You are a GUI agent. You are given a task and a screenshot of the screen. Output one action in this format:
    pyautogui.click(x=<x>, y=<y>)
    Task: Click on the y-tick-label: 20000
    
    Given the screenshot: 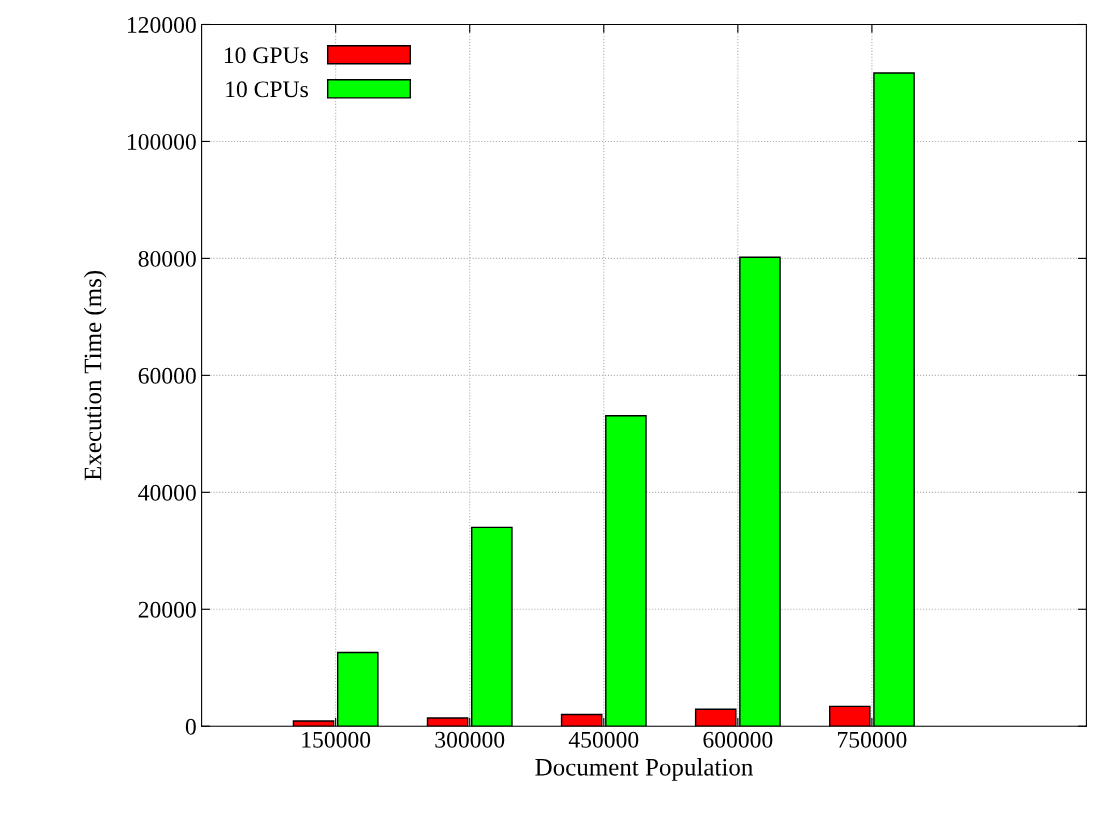 What is the action you would take?
    pyautogui.click(x=167, y=609)
    